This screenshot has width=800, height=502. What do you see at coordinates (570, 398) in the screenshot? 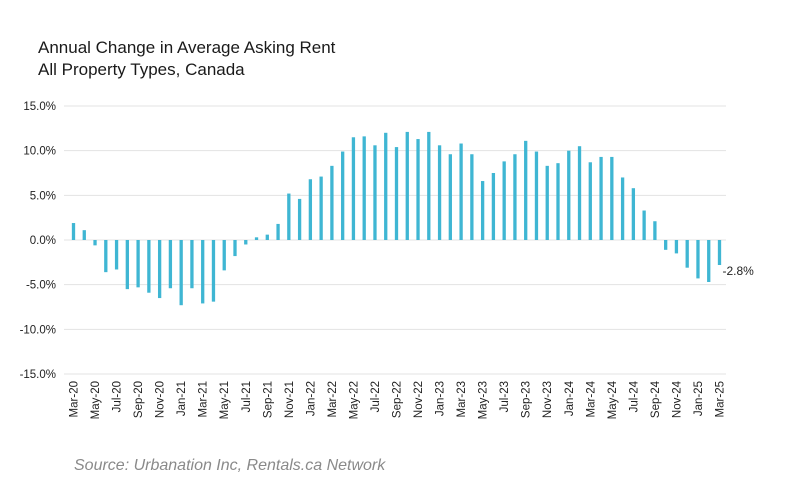
I see `x-tick-label: Jan-24` at bounding box center [570, 398].